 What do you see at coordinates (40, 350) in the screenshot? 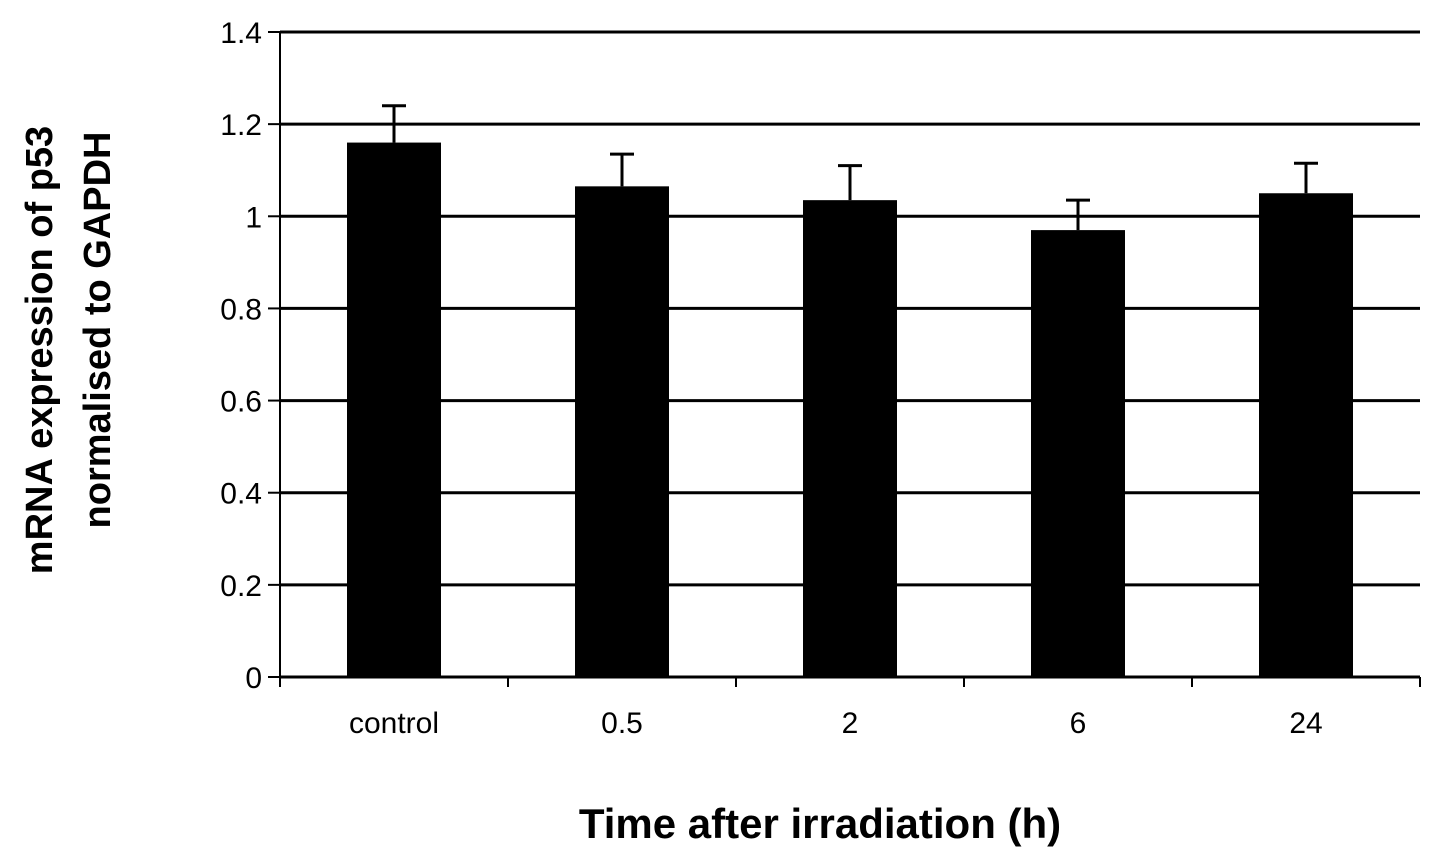
I see `y-axis-title-line-1: mRNA expression of p53` at bounding box center [40, 350].